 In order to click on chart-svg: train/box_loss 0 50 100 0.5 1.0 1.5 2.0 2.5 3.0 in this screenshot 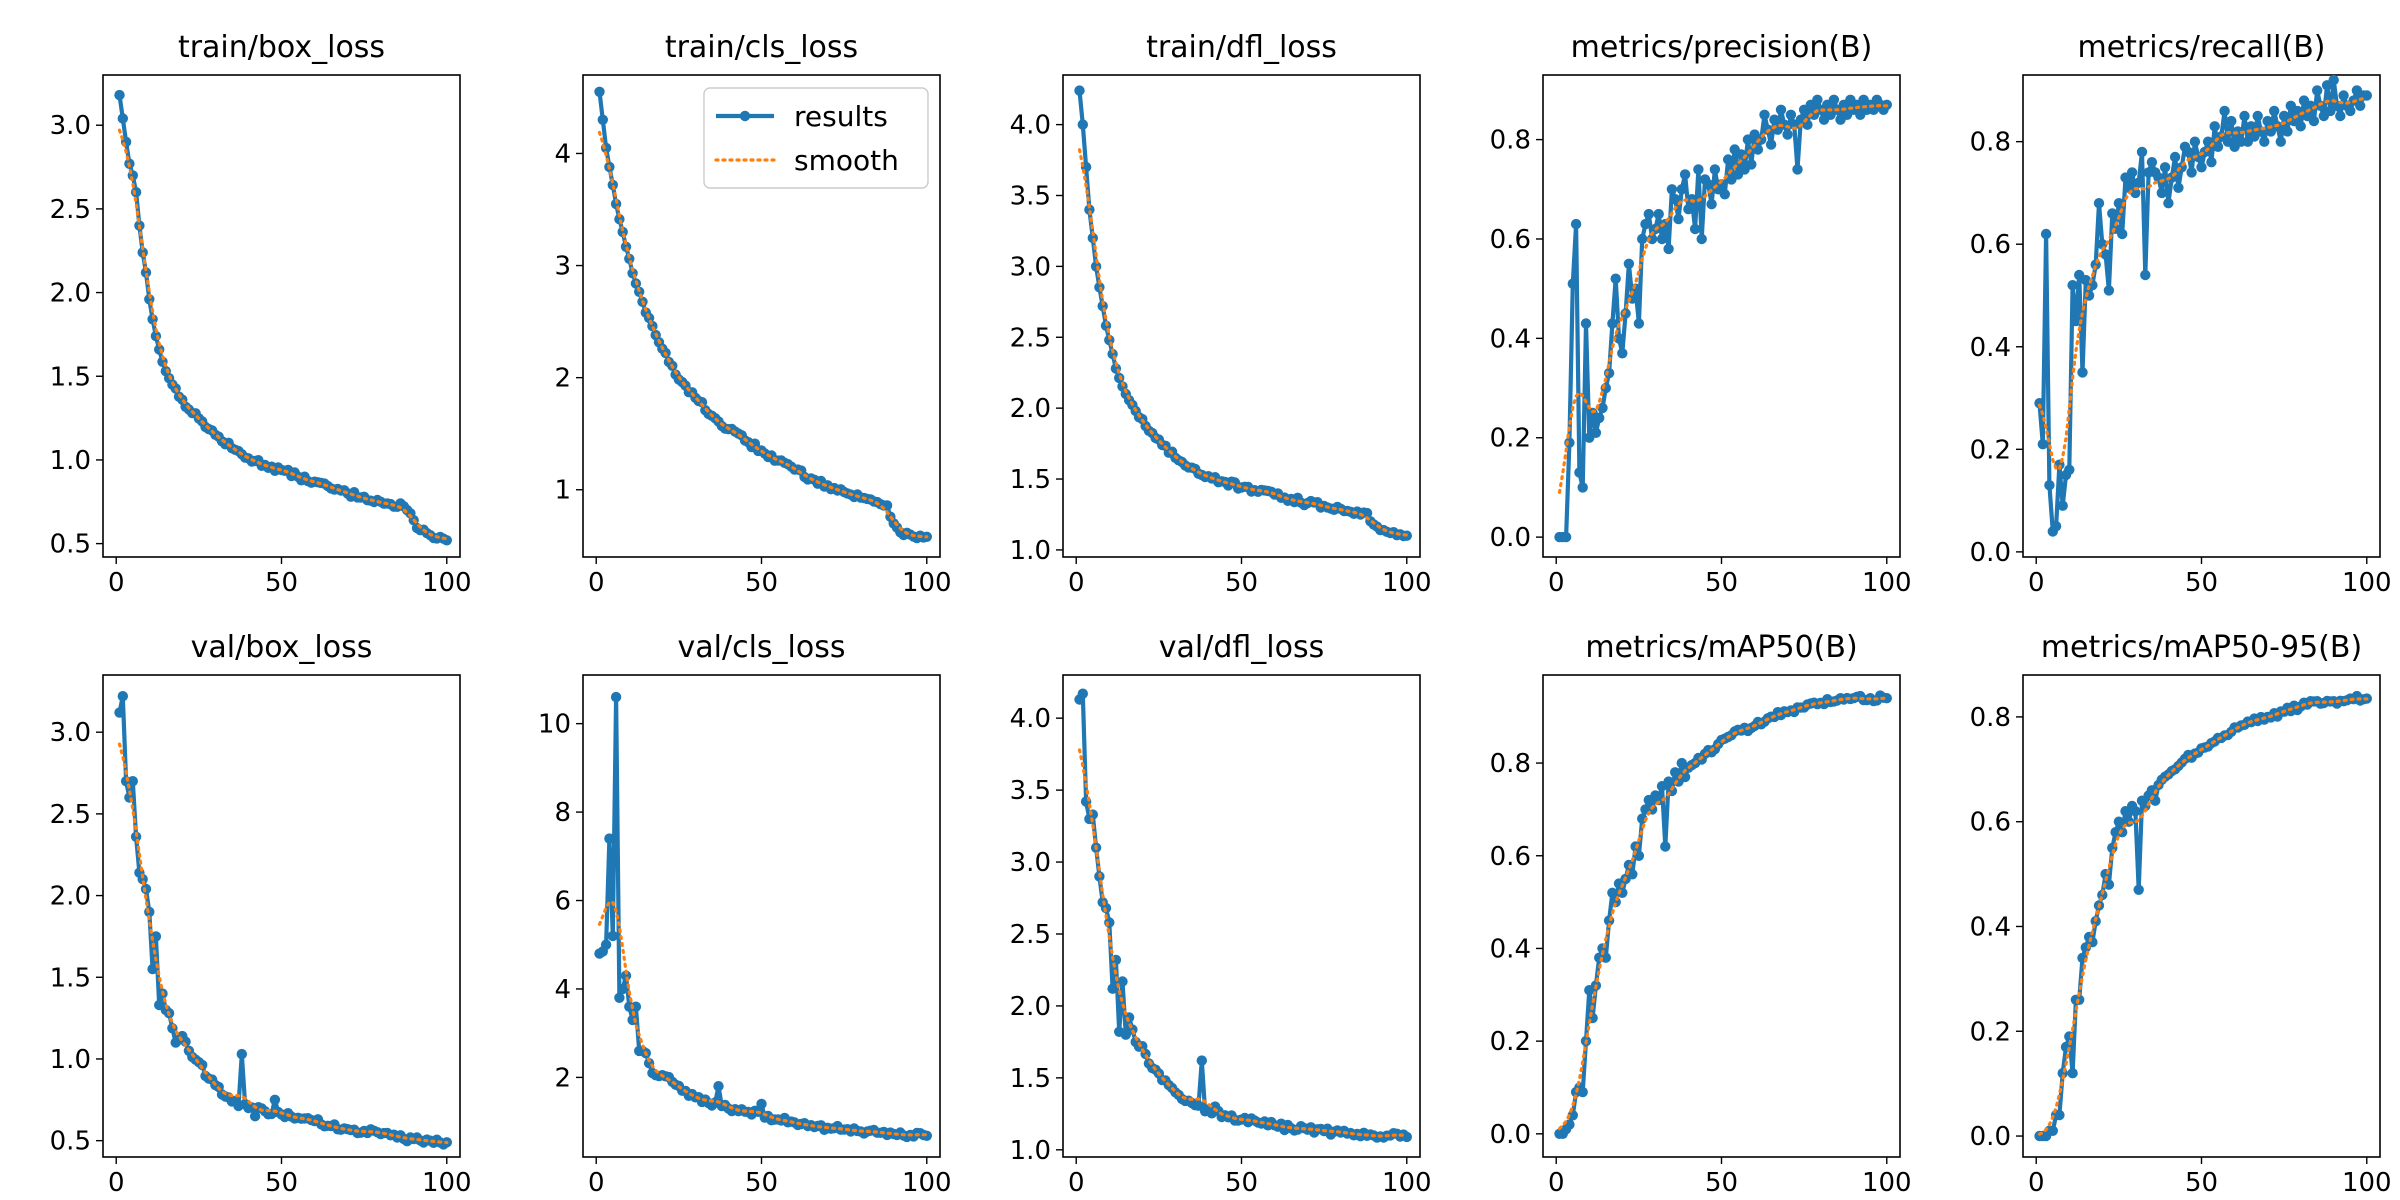, I will do `click(261, 314)`.